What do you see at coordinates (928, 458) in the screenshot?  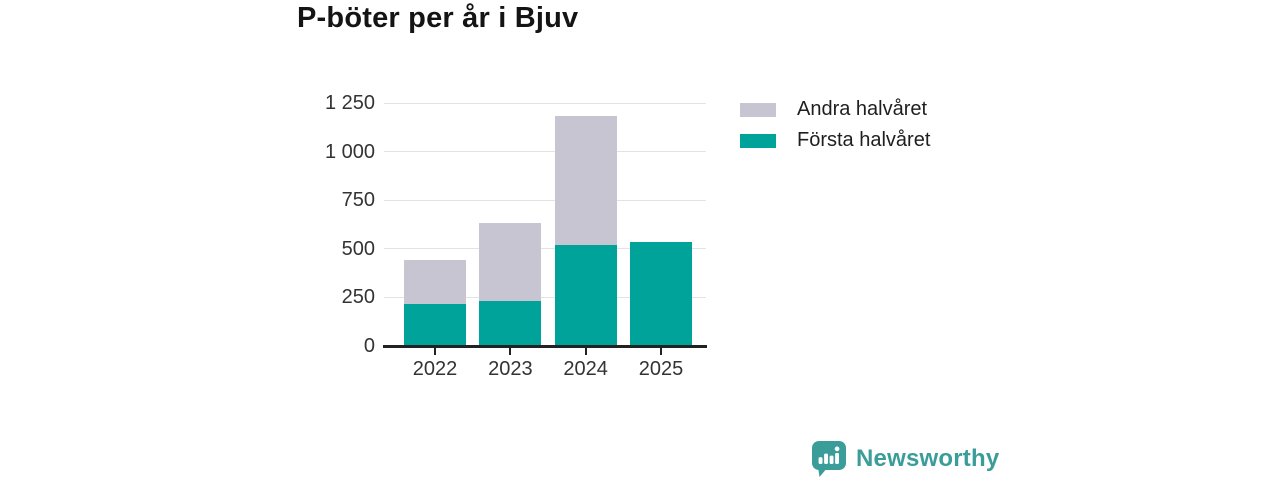 I see `brand-logo-text: Newsworthy` at bounding box center [928, 458].